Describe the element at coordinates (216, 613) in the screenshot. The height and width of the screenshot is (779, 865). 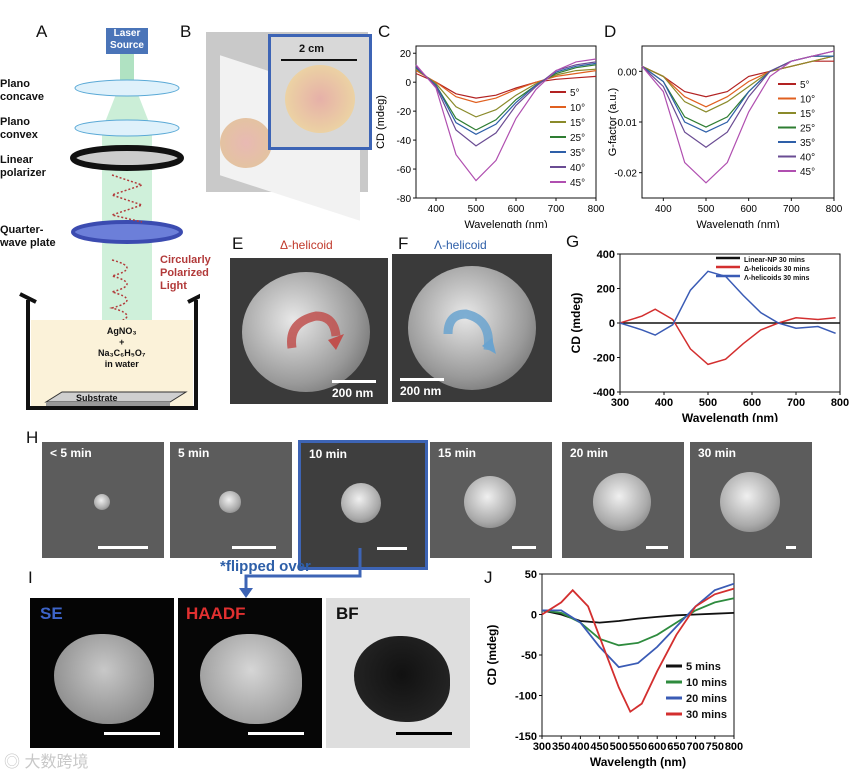
I see `tem-haadf-label: HAADF` at that location.